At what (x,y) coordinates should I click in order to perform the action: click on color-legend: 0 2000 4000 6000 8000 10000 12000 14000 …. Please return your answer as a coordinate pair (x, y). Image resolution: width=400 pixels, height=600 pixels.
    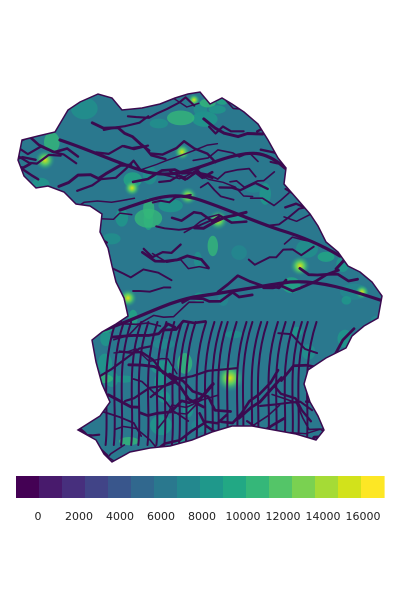
    Looking at the image, I should click on (200, 499).